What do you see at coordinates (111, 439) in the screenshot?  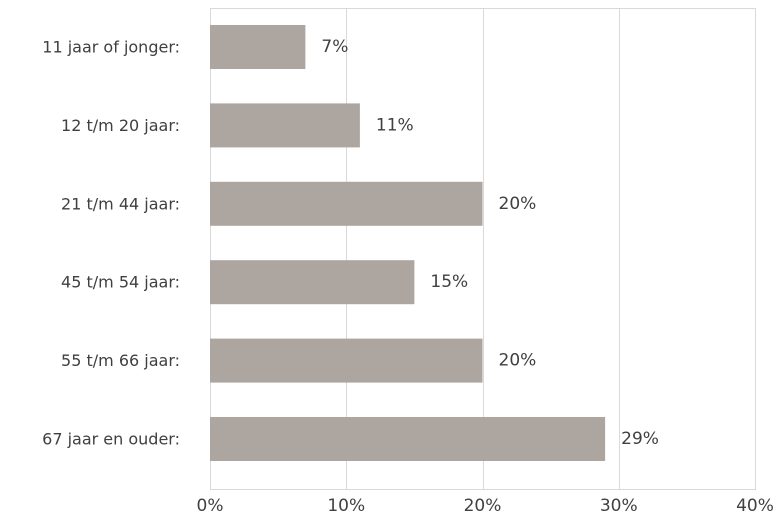 I see `category-label-5: 67 jaar en ouder:` at bounding box center [111, 439].